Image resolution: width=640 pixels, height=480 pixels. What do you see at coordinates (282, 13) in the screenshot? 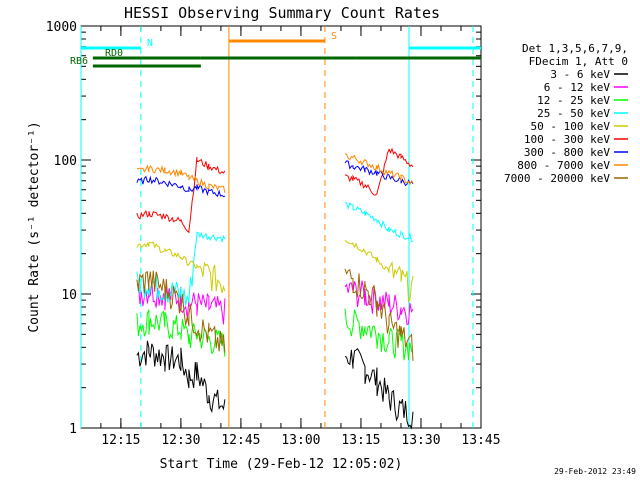
I see `chart-title: HESSI Observing Summary Count Rates` at bounding box center [282, 13].